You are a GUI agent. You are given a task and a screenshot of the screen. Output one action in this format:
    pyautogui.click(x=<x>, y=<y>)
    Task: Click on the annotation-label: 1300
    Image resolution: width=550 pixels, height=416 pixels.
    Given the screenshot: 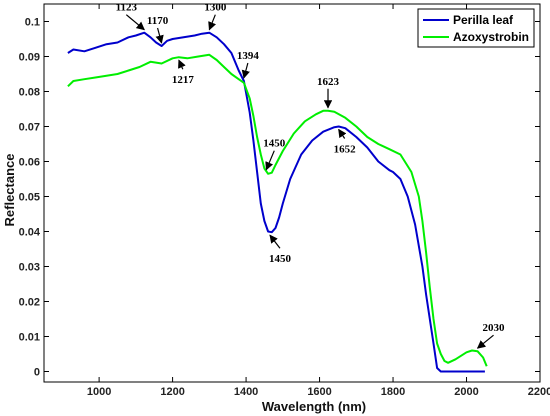 What is the action you would take?
    pyautogui.click(x=215, y=8)
    